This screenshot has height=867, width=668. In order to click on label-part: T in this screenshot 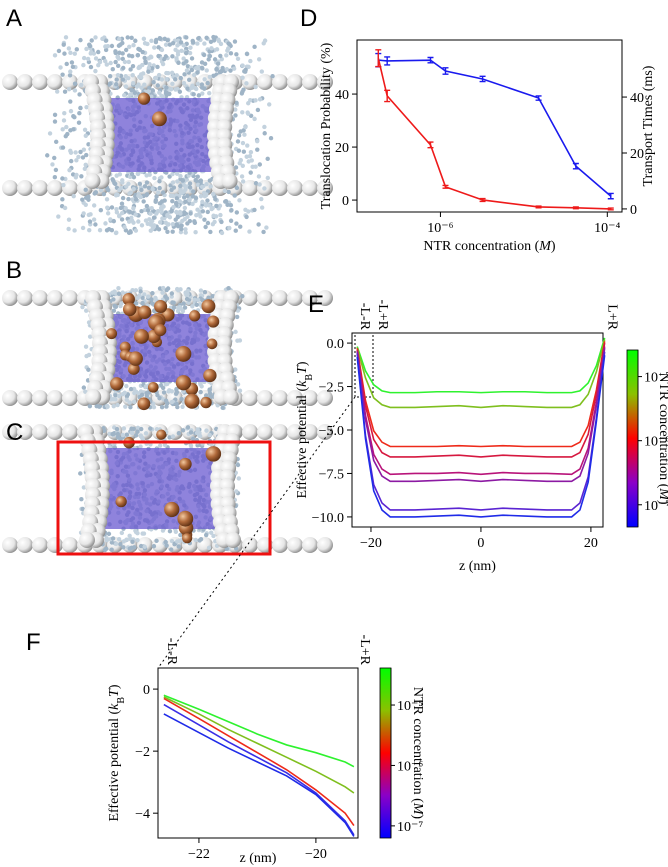, I will do `click(114, 692)`.